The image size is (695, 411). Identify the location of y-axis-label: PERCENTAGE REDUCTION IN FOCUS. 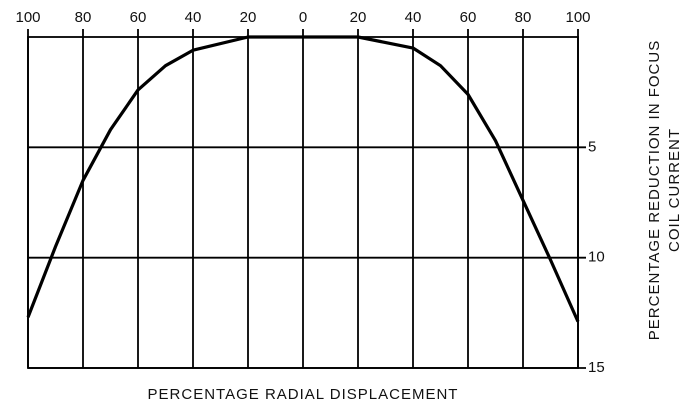
(654, 190).